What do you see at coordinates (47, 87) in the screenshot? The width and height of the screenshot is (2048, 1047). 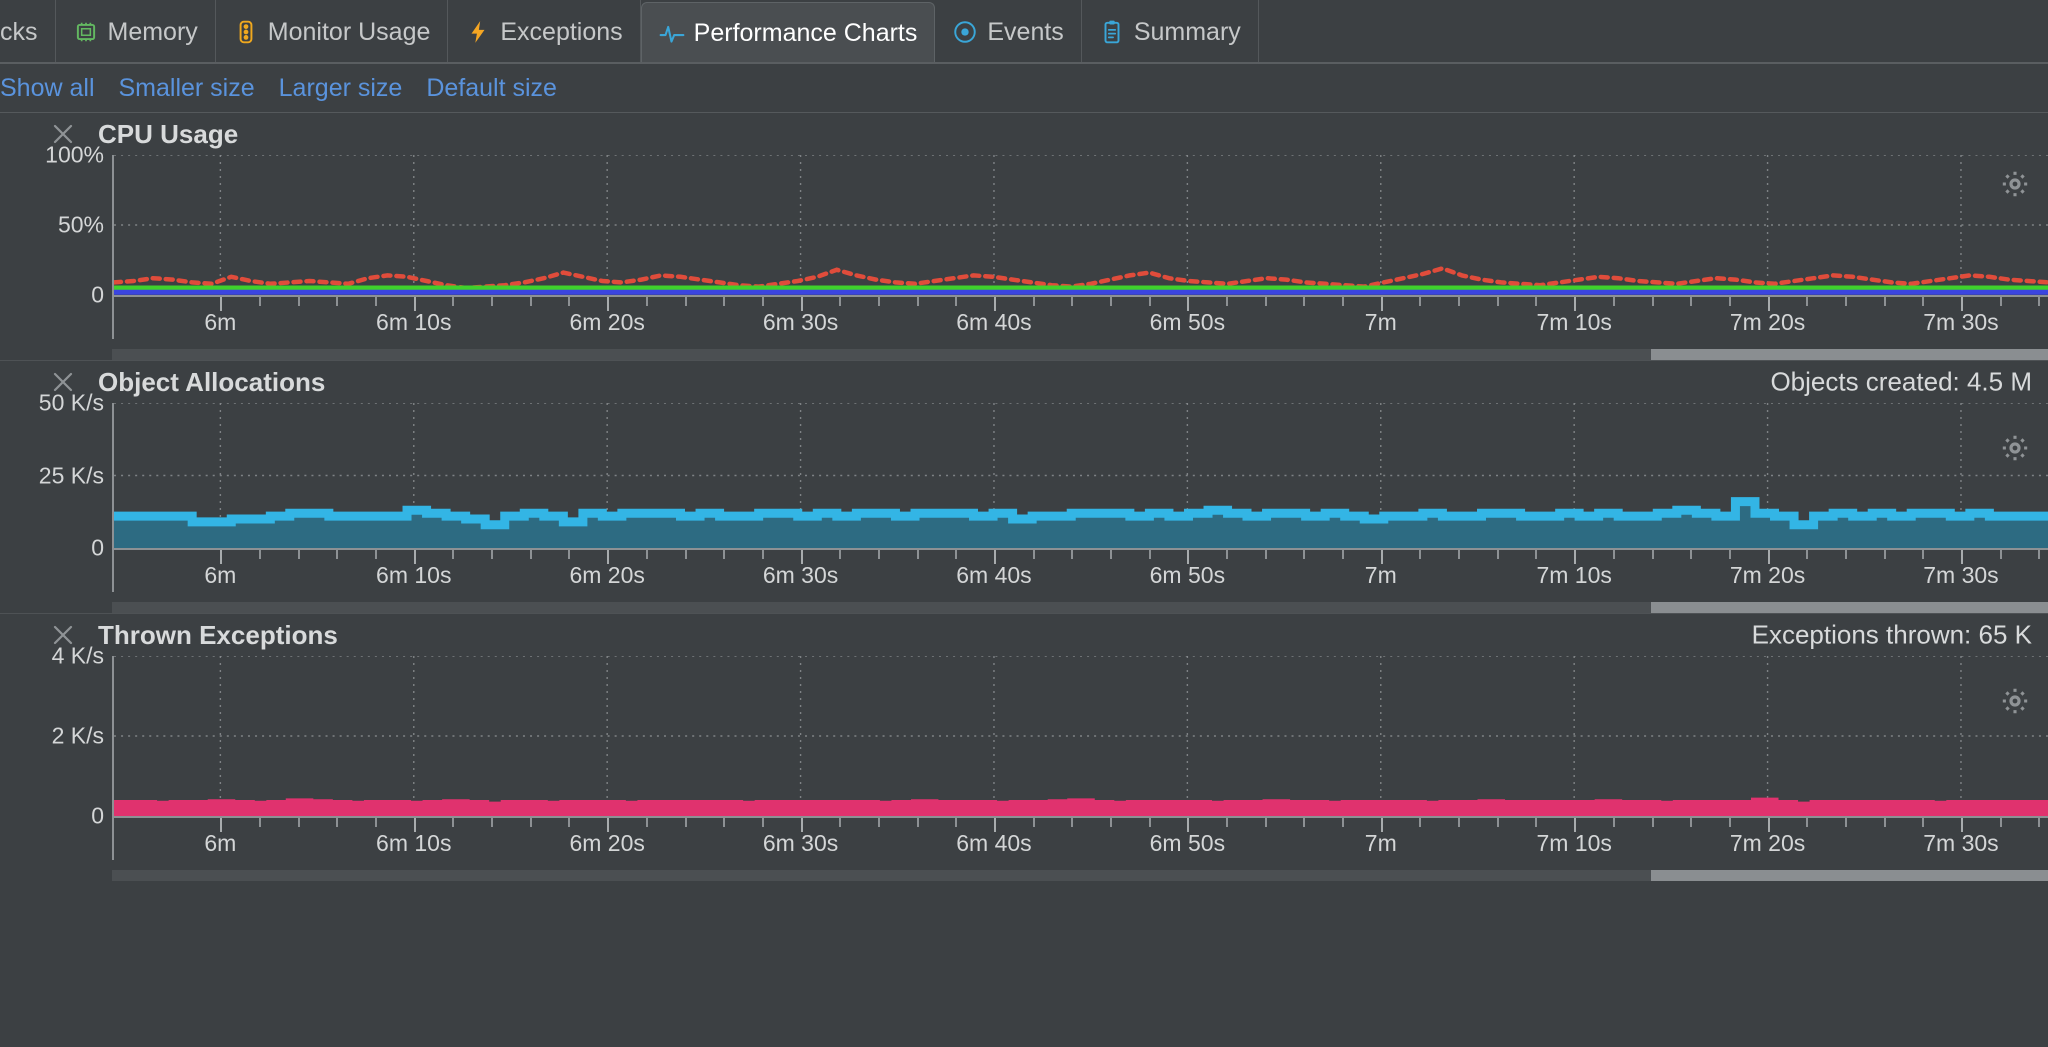 I see `link-show-all: Show all` at bounding box center [47, 87].